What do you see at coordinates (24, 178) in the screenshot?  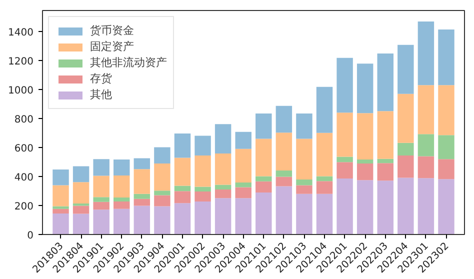 I see `y-tick-label: 400` at bounding box center [24, 178].